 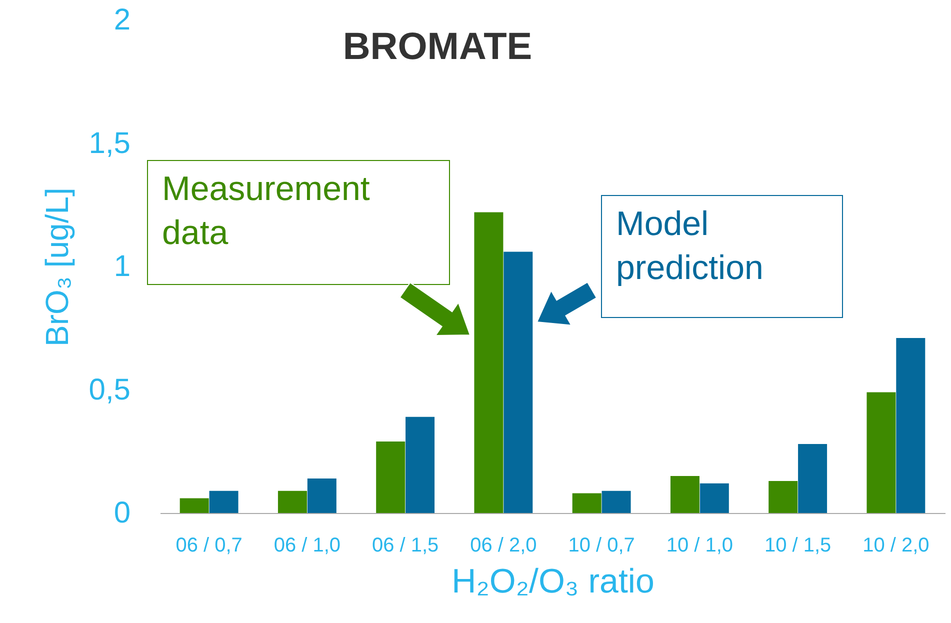 I want to click on x-axis-title: H₂O₂/O₃ ratio, so click(x=553, y=581).